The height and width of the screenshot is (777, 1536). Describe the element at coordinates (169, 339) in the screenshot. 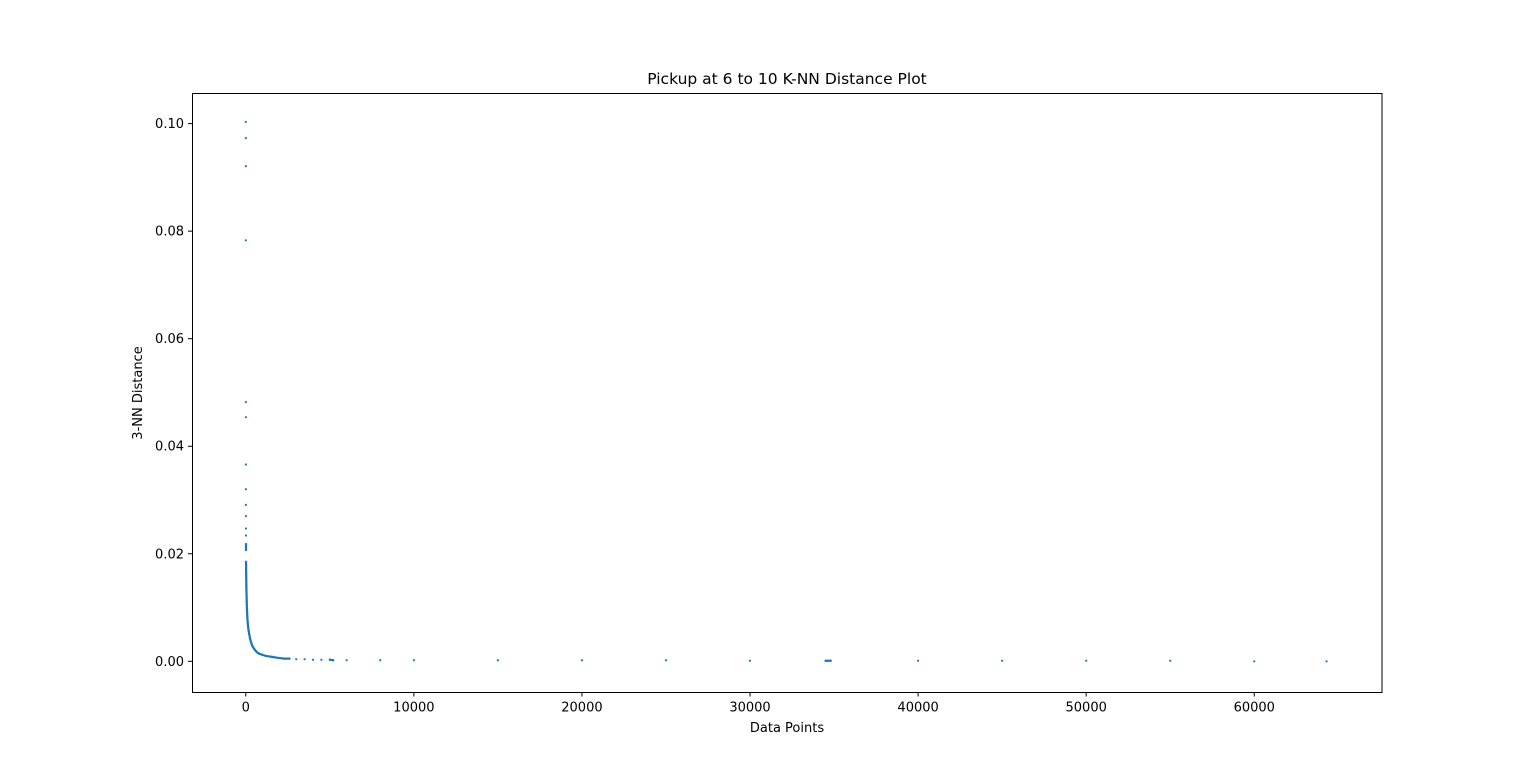

I see `y-tick-label: 0.06` at that location.